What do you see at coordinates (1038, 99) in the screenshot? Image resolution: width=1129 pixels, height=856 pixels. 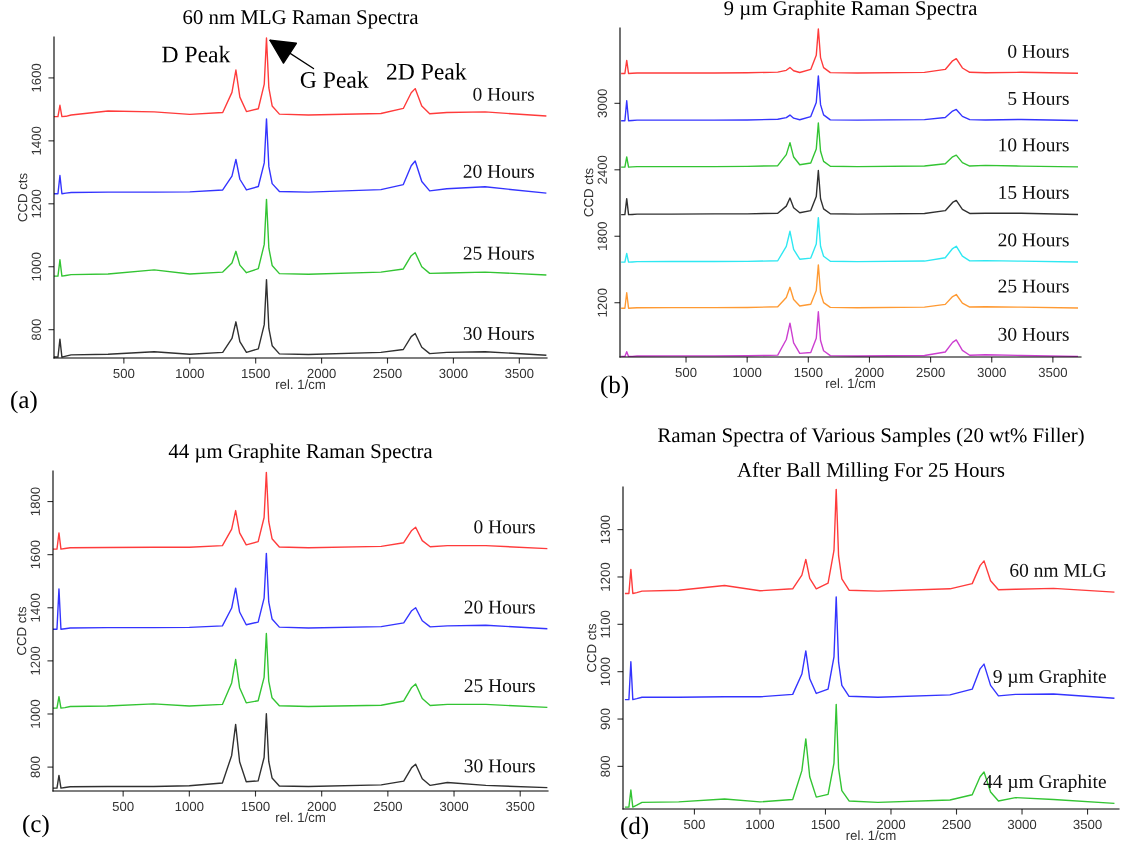 I see `series-label: 5 Hours` at bounding box center [1038, 99].